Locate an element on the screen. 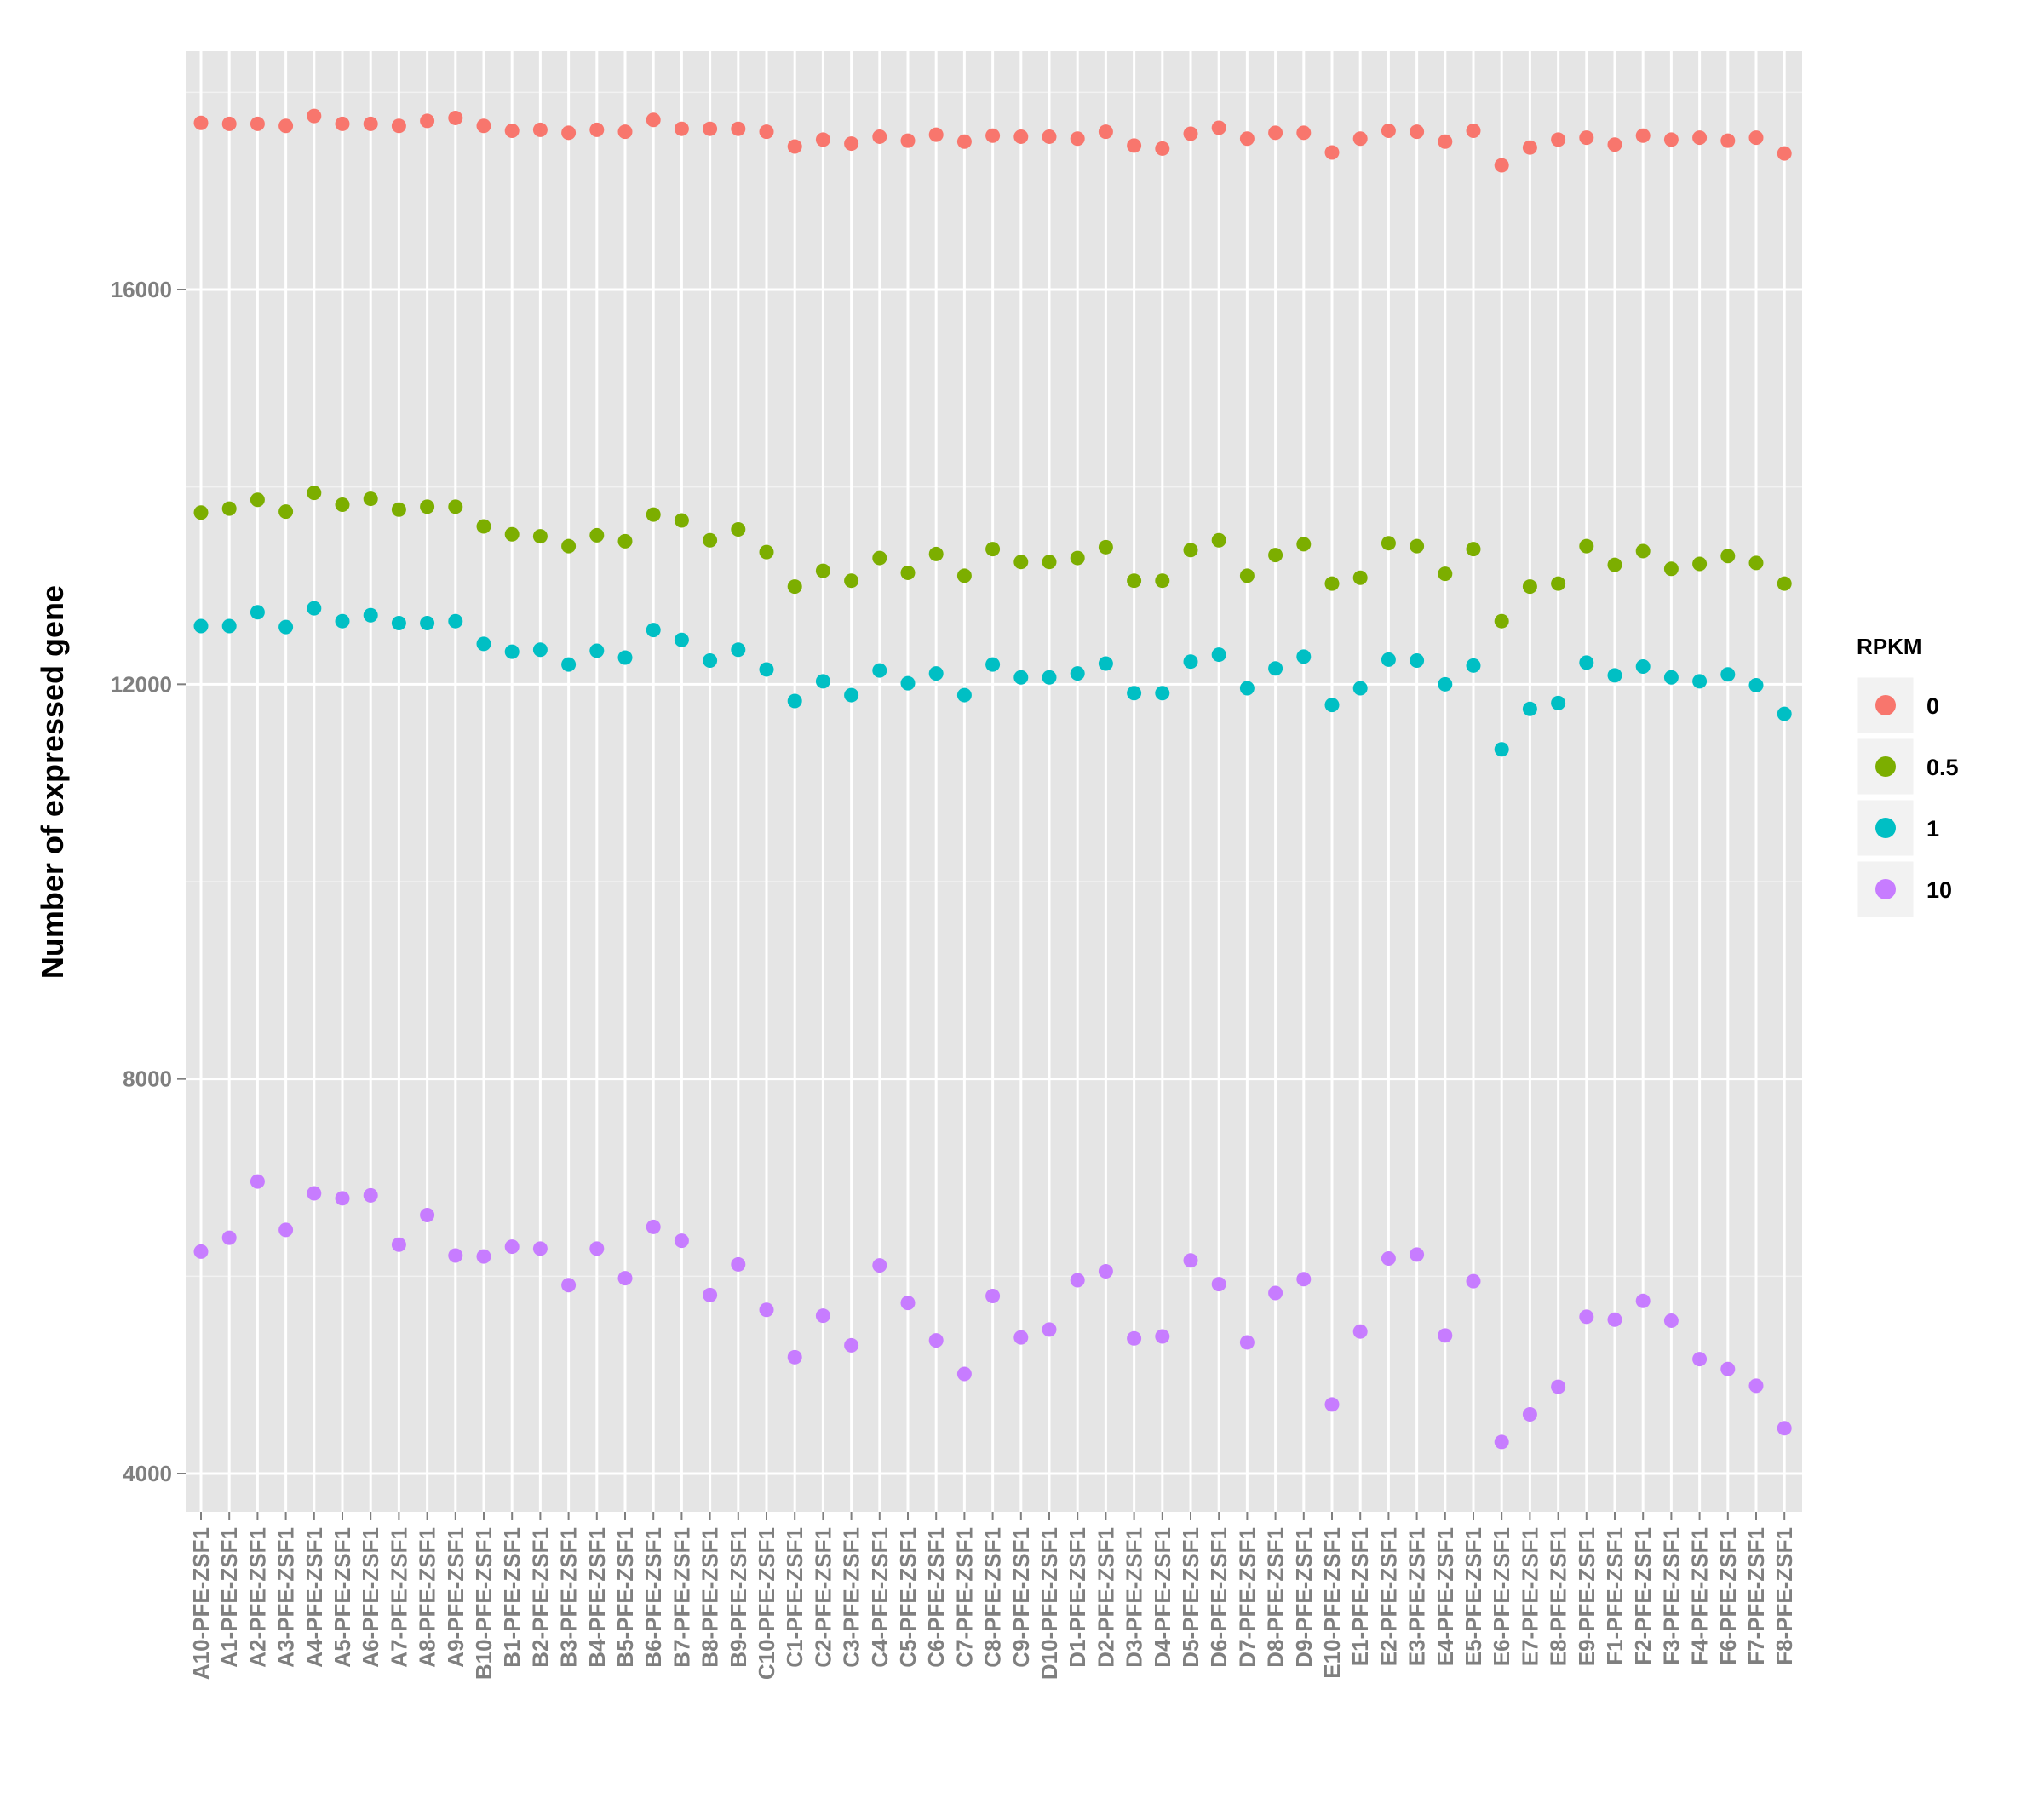 Image resolution: width=2044 pixels, height=1793 pixels. x-tick-label: B3-PFE-ZSF1 is located at coordinates (569, 1598).